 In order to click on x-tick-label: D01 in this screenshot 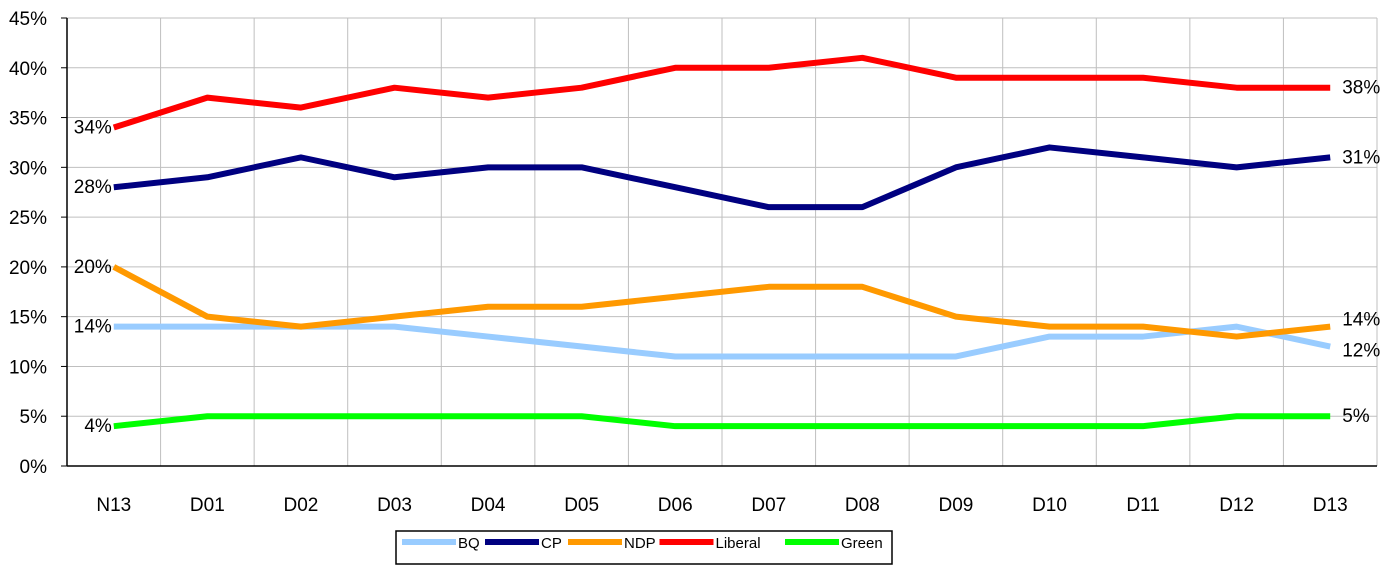, I will do `click(207, 505)`.